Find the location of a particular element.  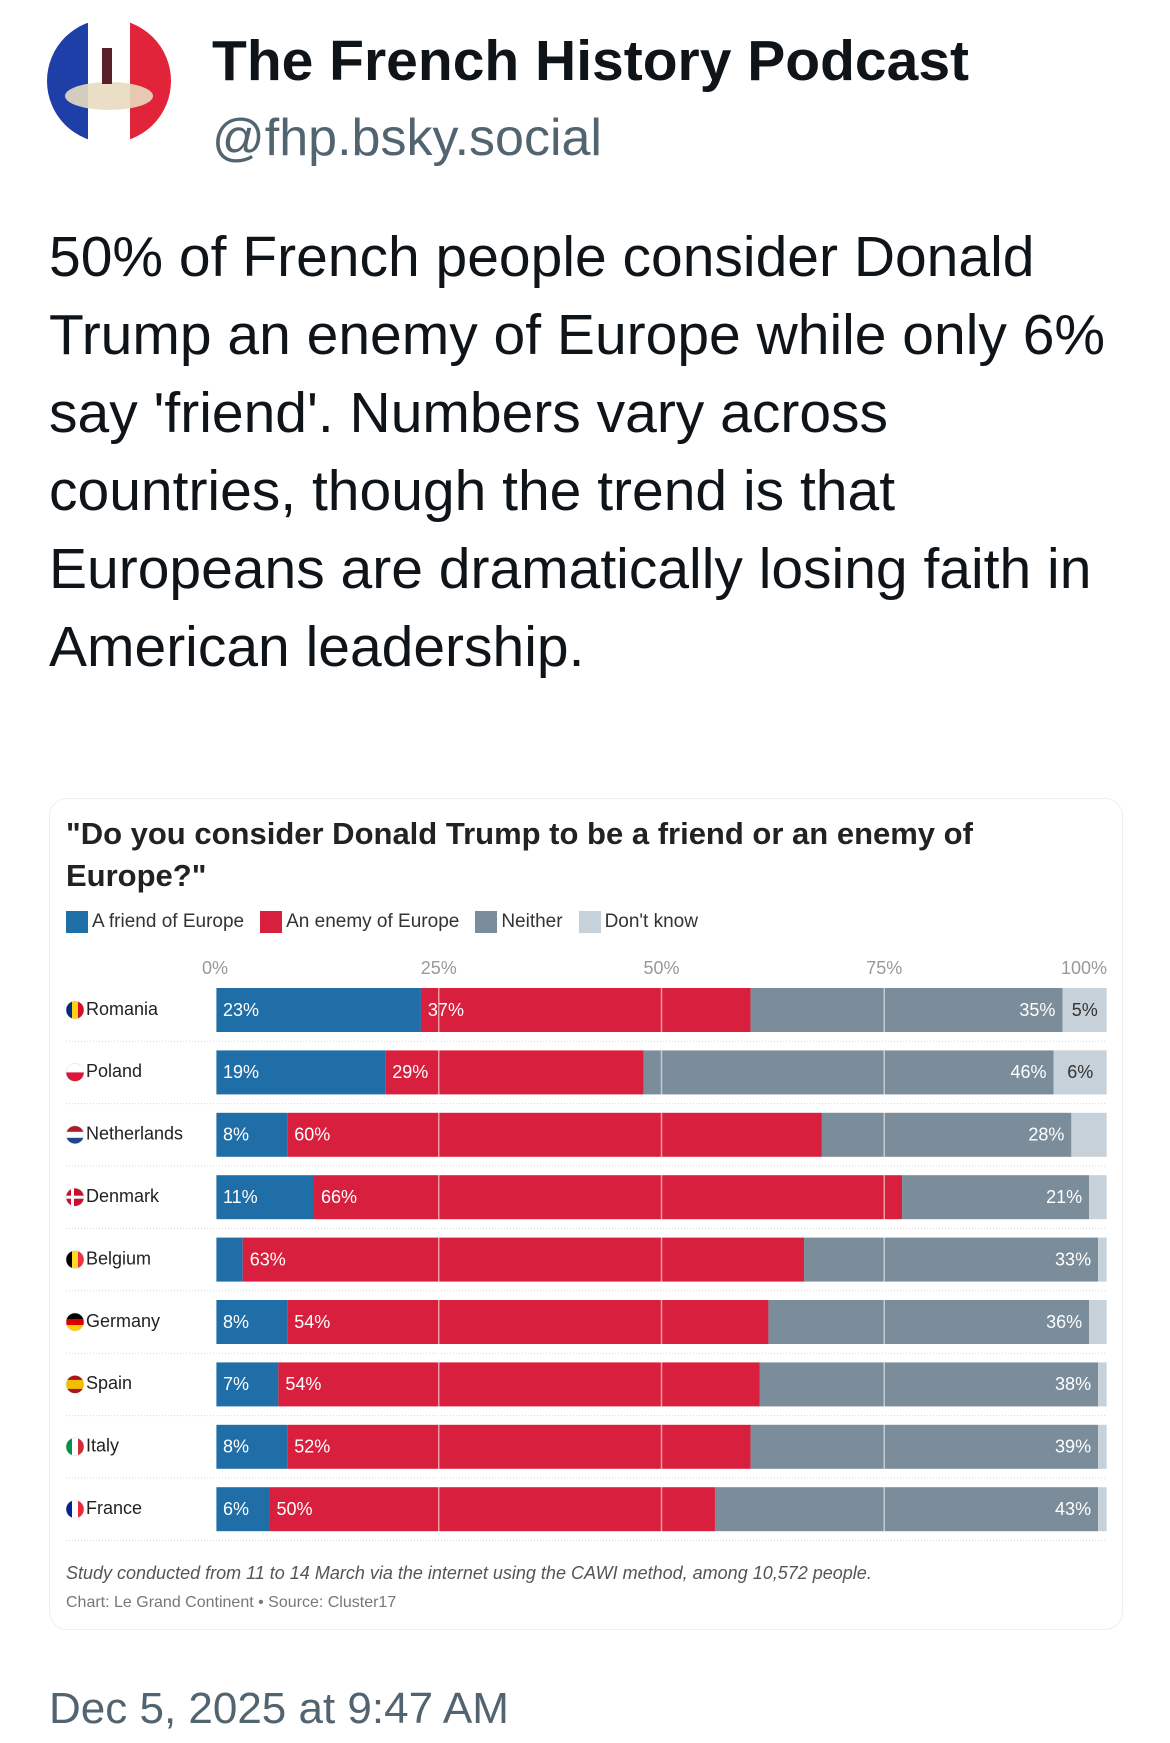

category-label: Denmark is located at coordinates (123, 1196).